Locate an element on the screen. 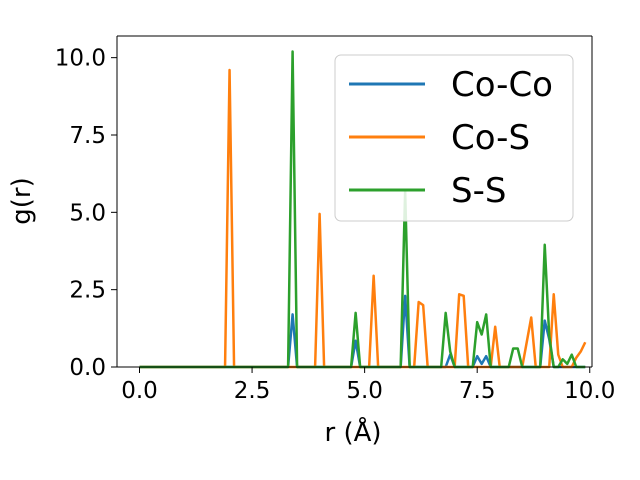  legend-label-co-s: Co-S is located at coordinates (490, 138).